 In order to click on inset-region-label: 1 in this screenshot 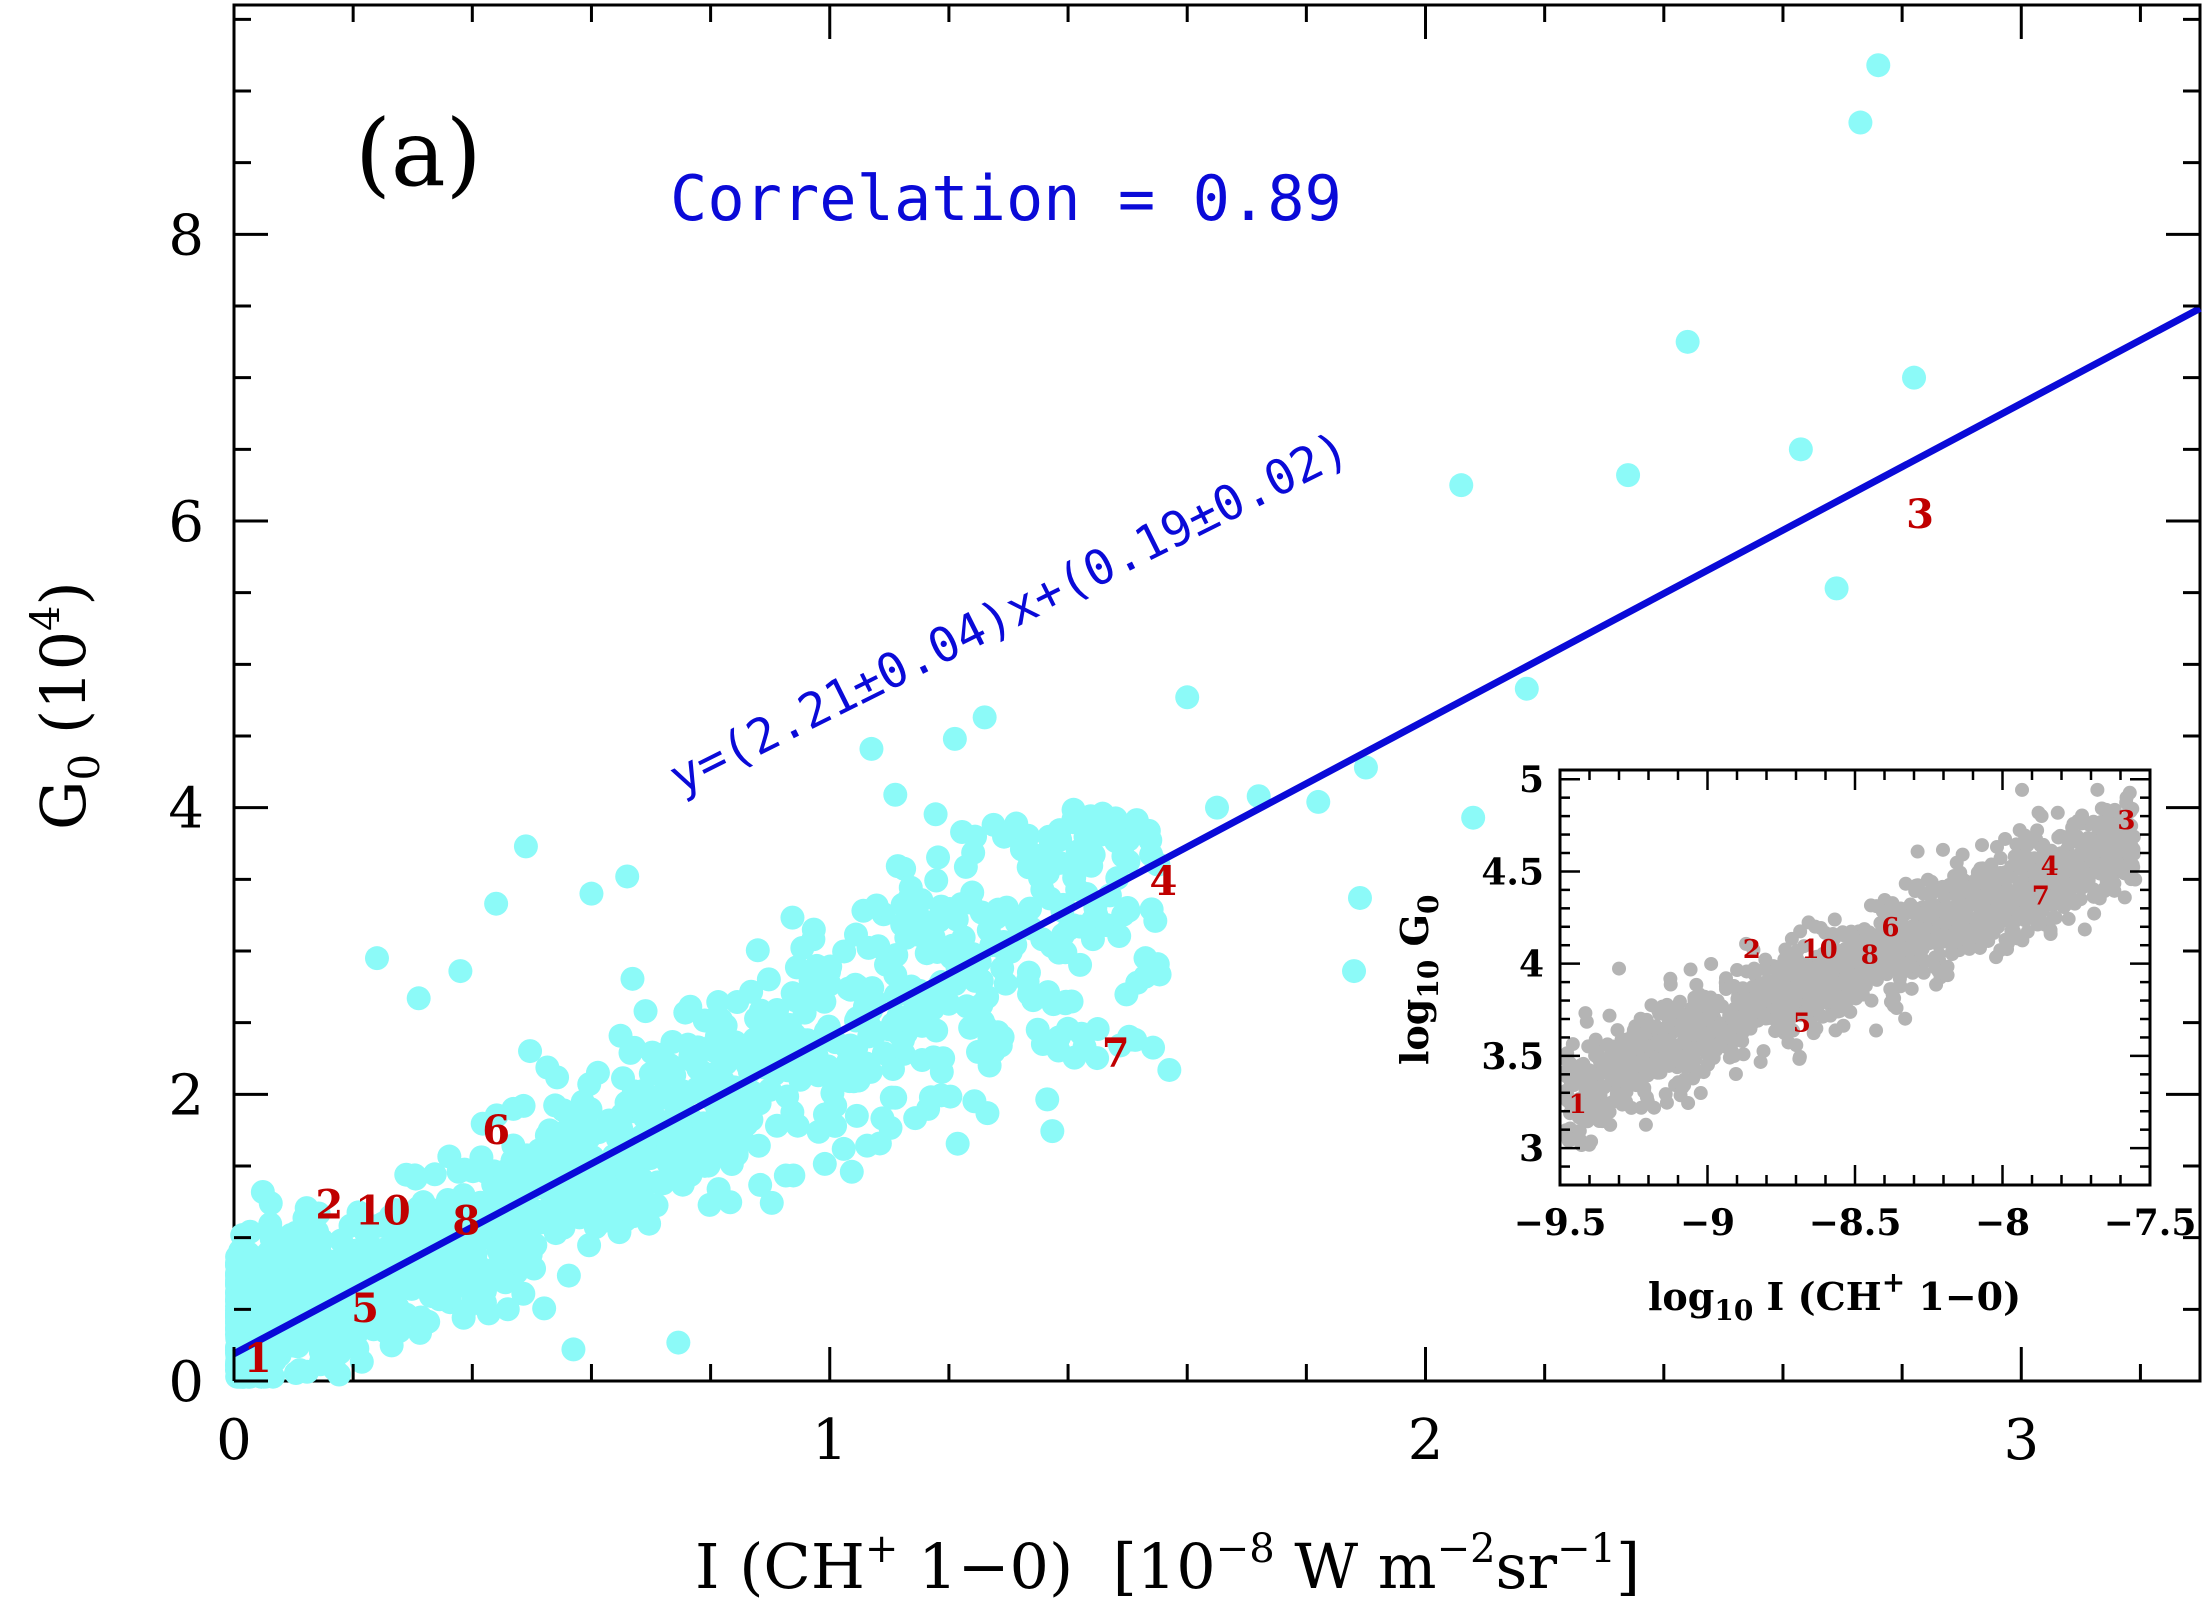, I will do `click(1578, 1105)`.